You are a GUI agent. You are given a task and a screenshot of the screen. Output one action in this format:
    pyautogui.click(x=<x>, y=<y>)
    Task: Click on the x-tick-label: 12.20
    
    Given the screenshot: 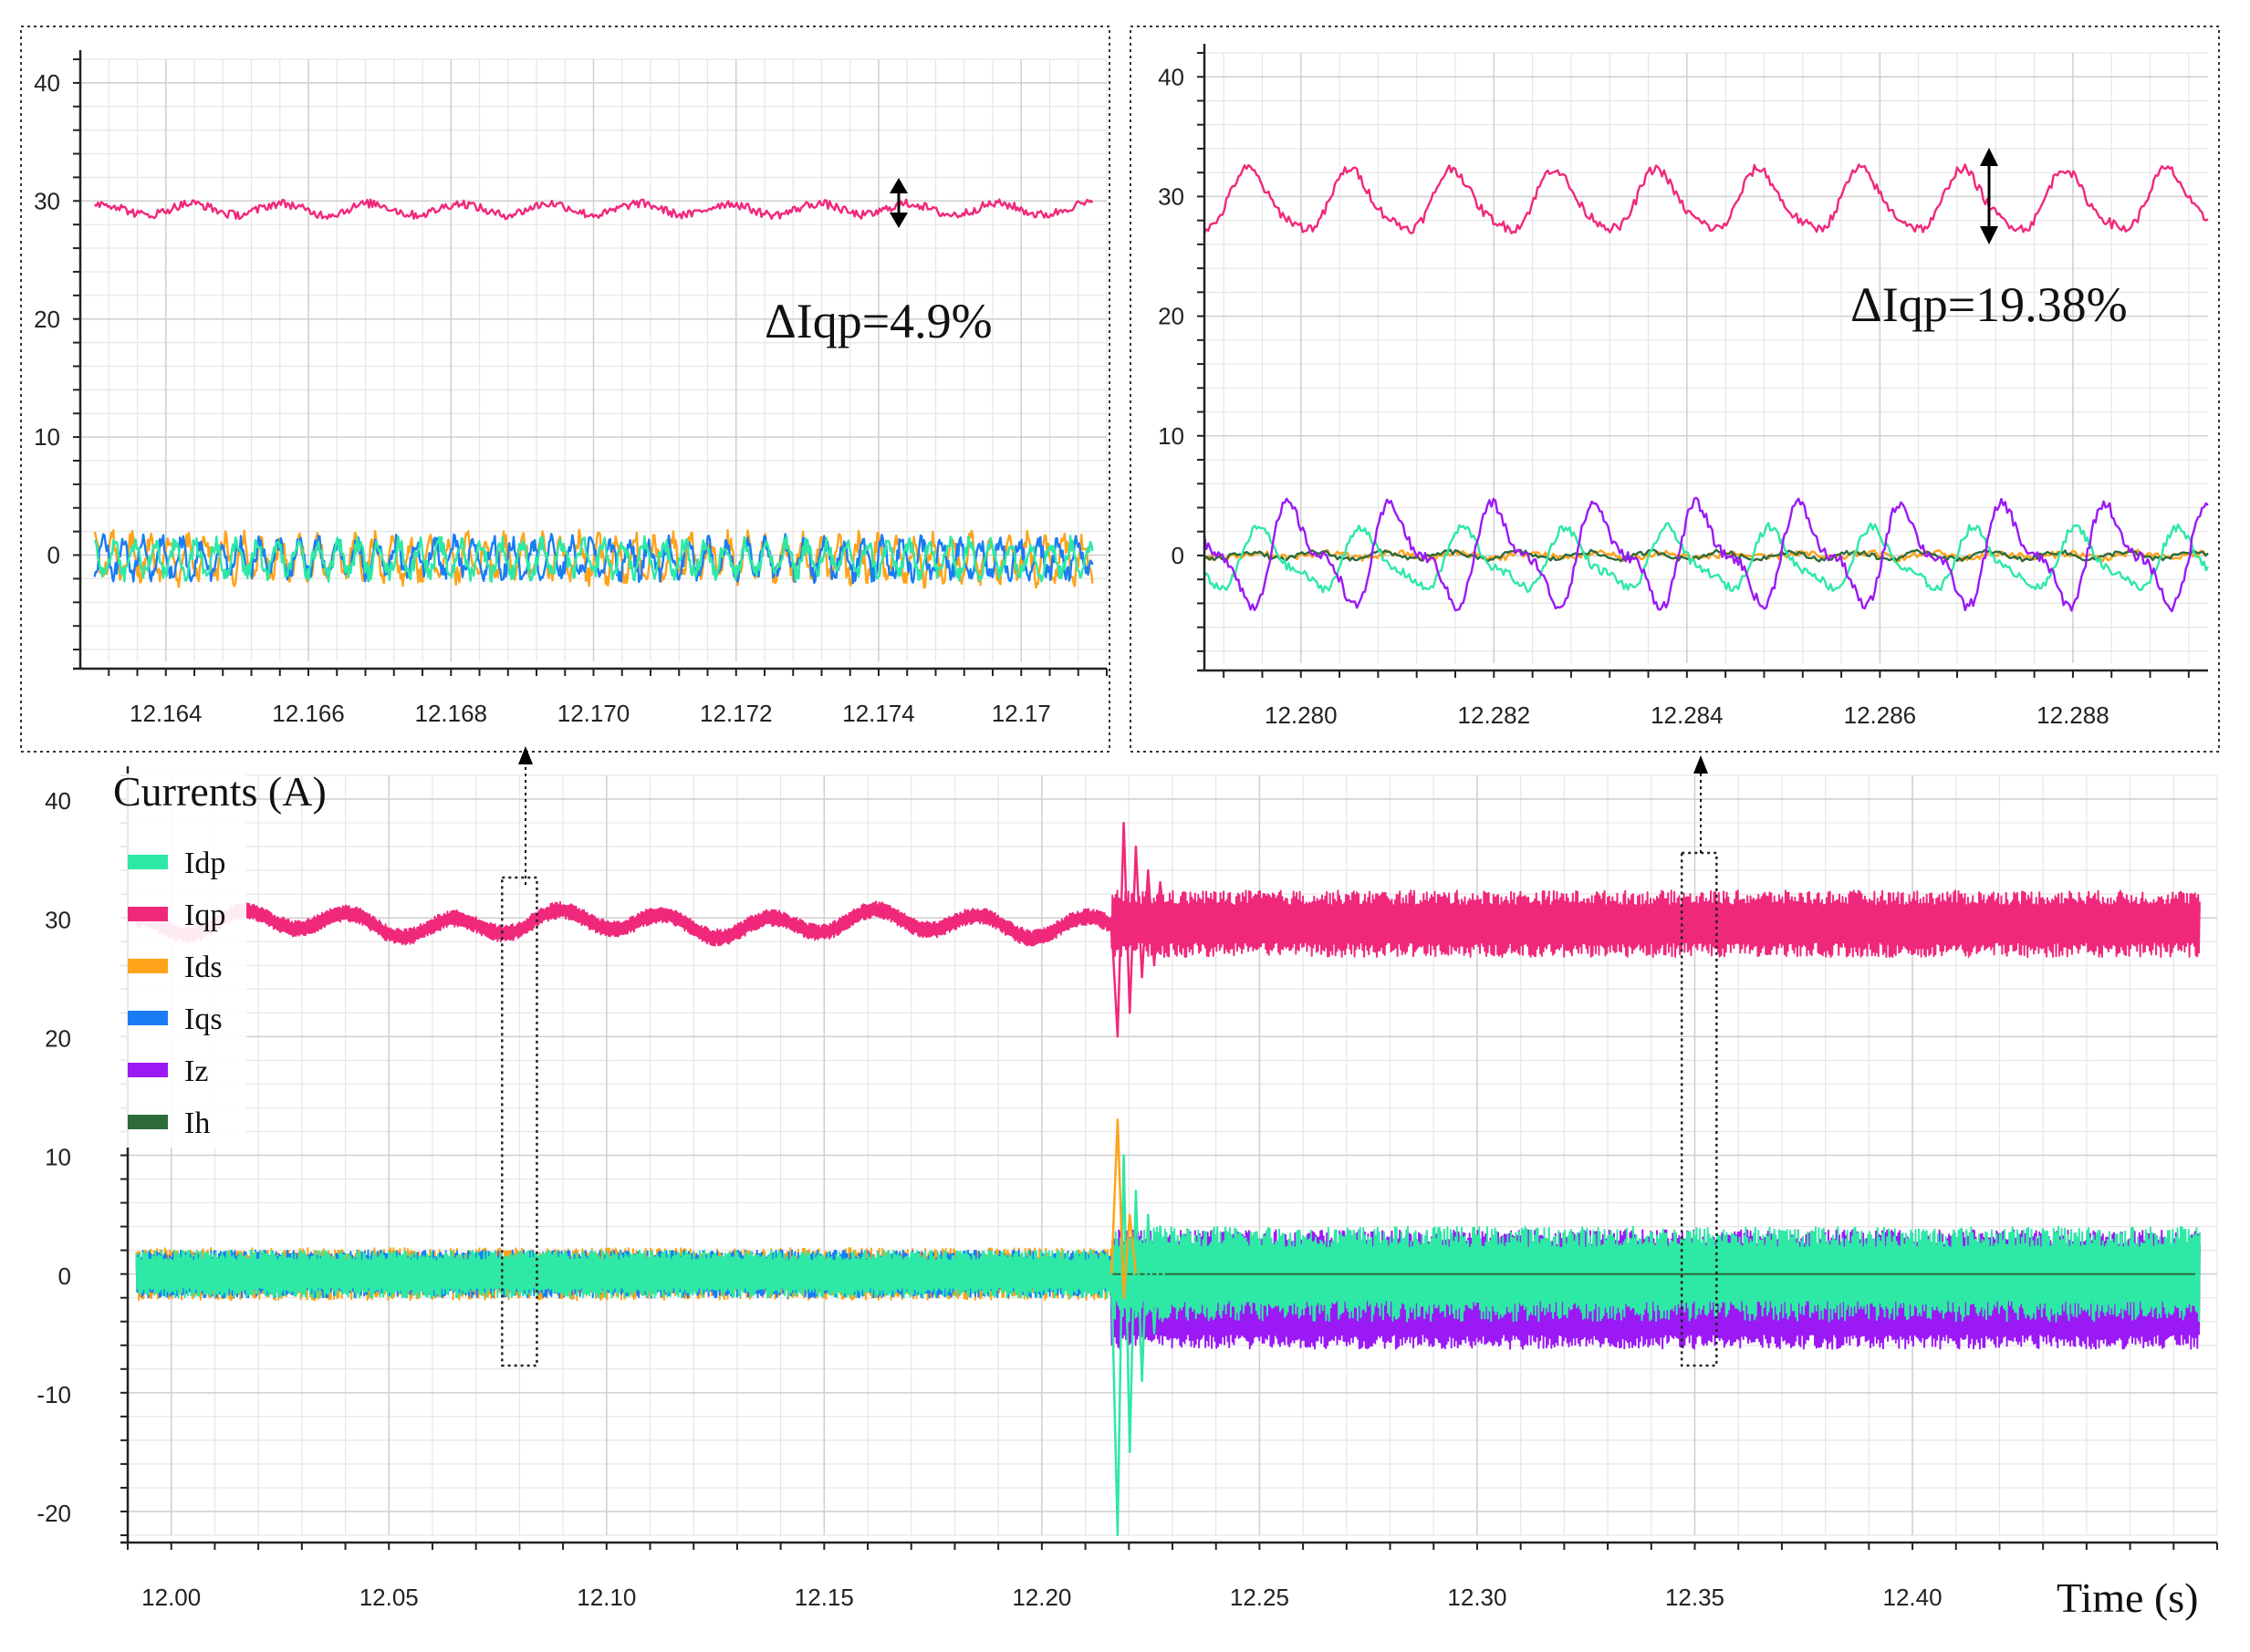 What is the action you would take?
    pyautogui.click(x=1042, y=1597)
    